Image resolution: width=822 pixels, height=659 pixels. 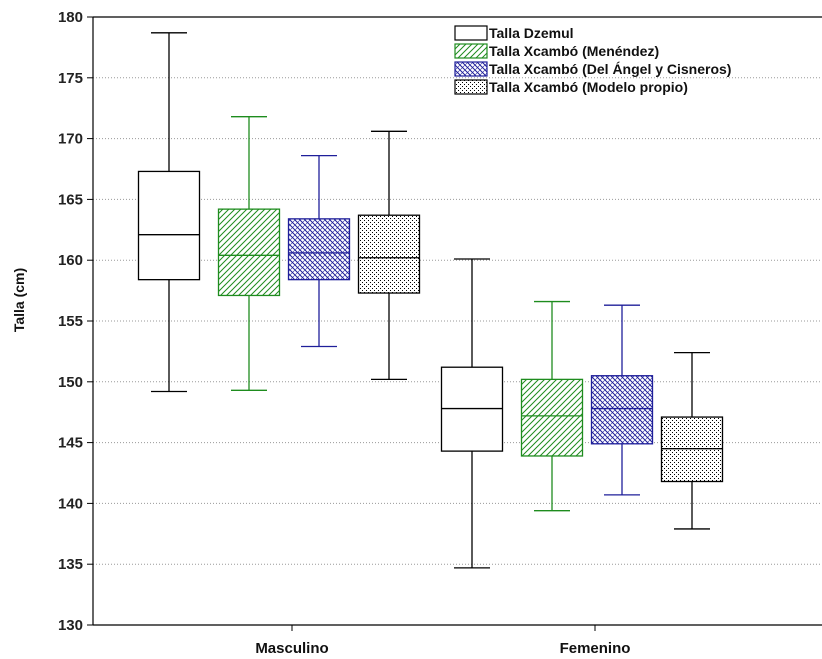 I want to click on y-tick-label: 145, so click(x=70, y=443).